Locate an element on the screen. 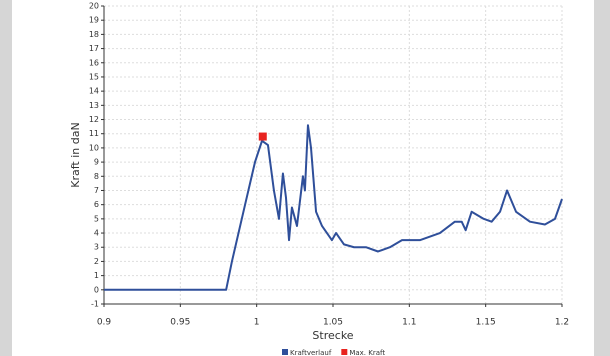  x-tick-label: 1.1 is located at coordinates (409, 323).